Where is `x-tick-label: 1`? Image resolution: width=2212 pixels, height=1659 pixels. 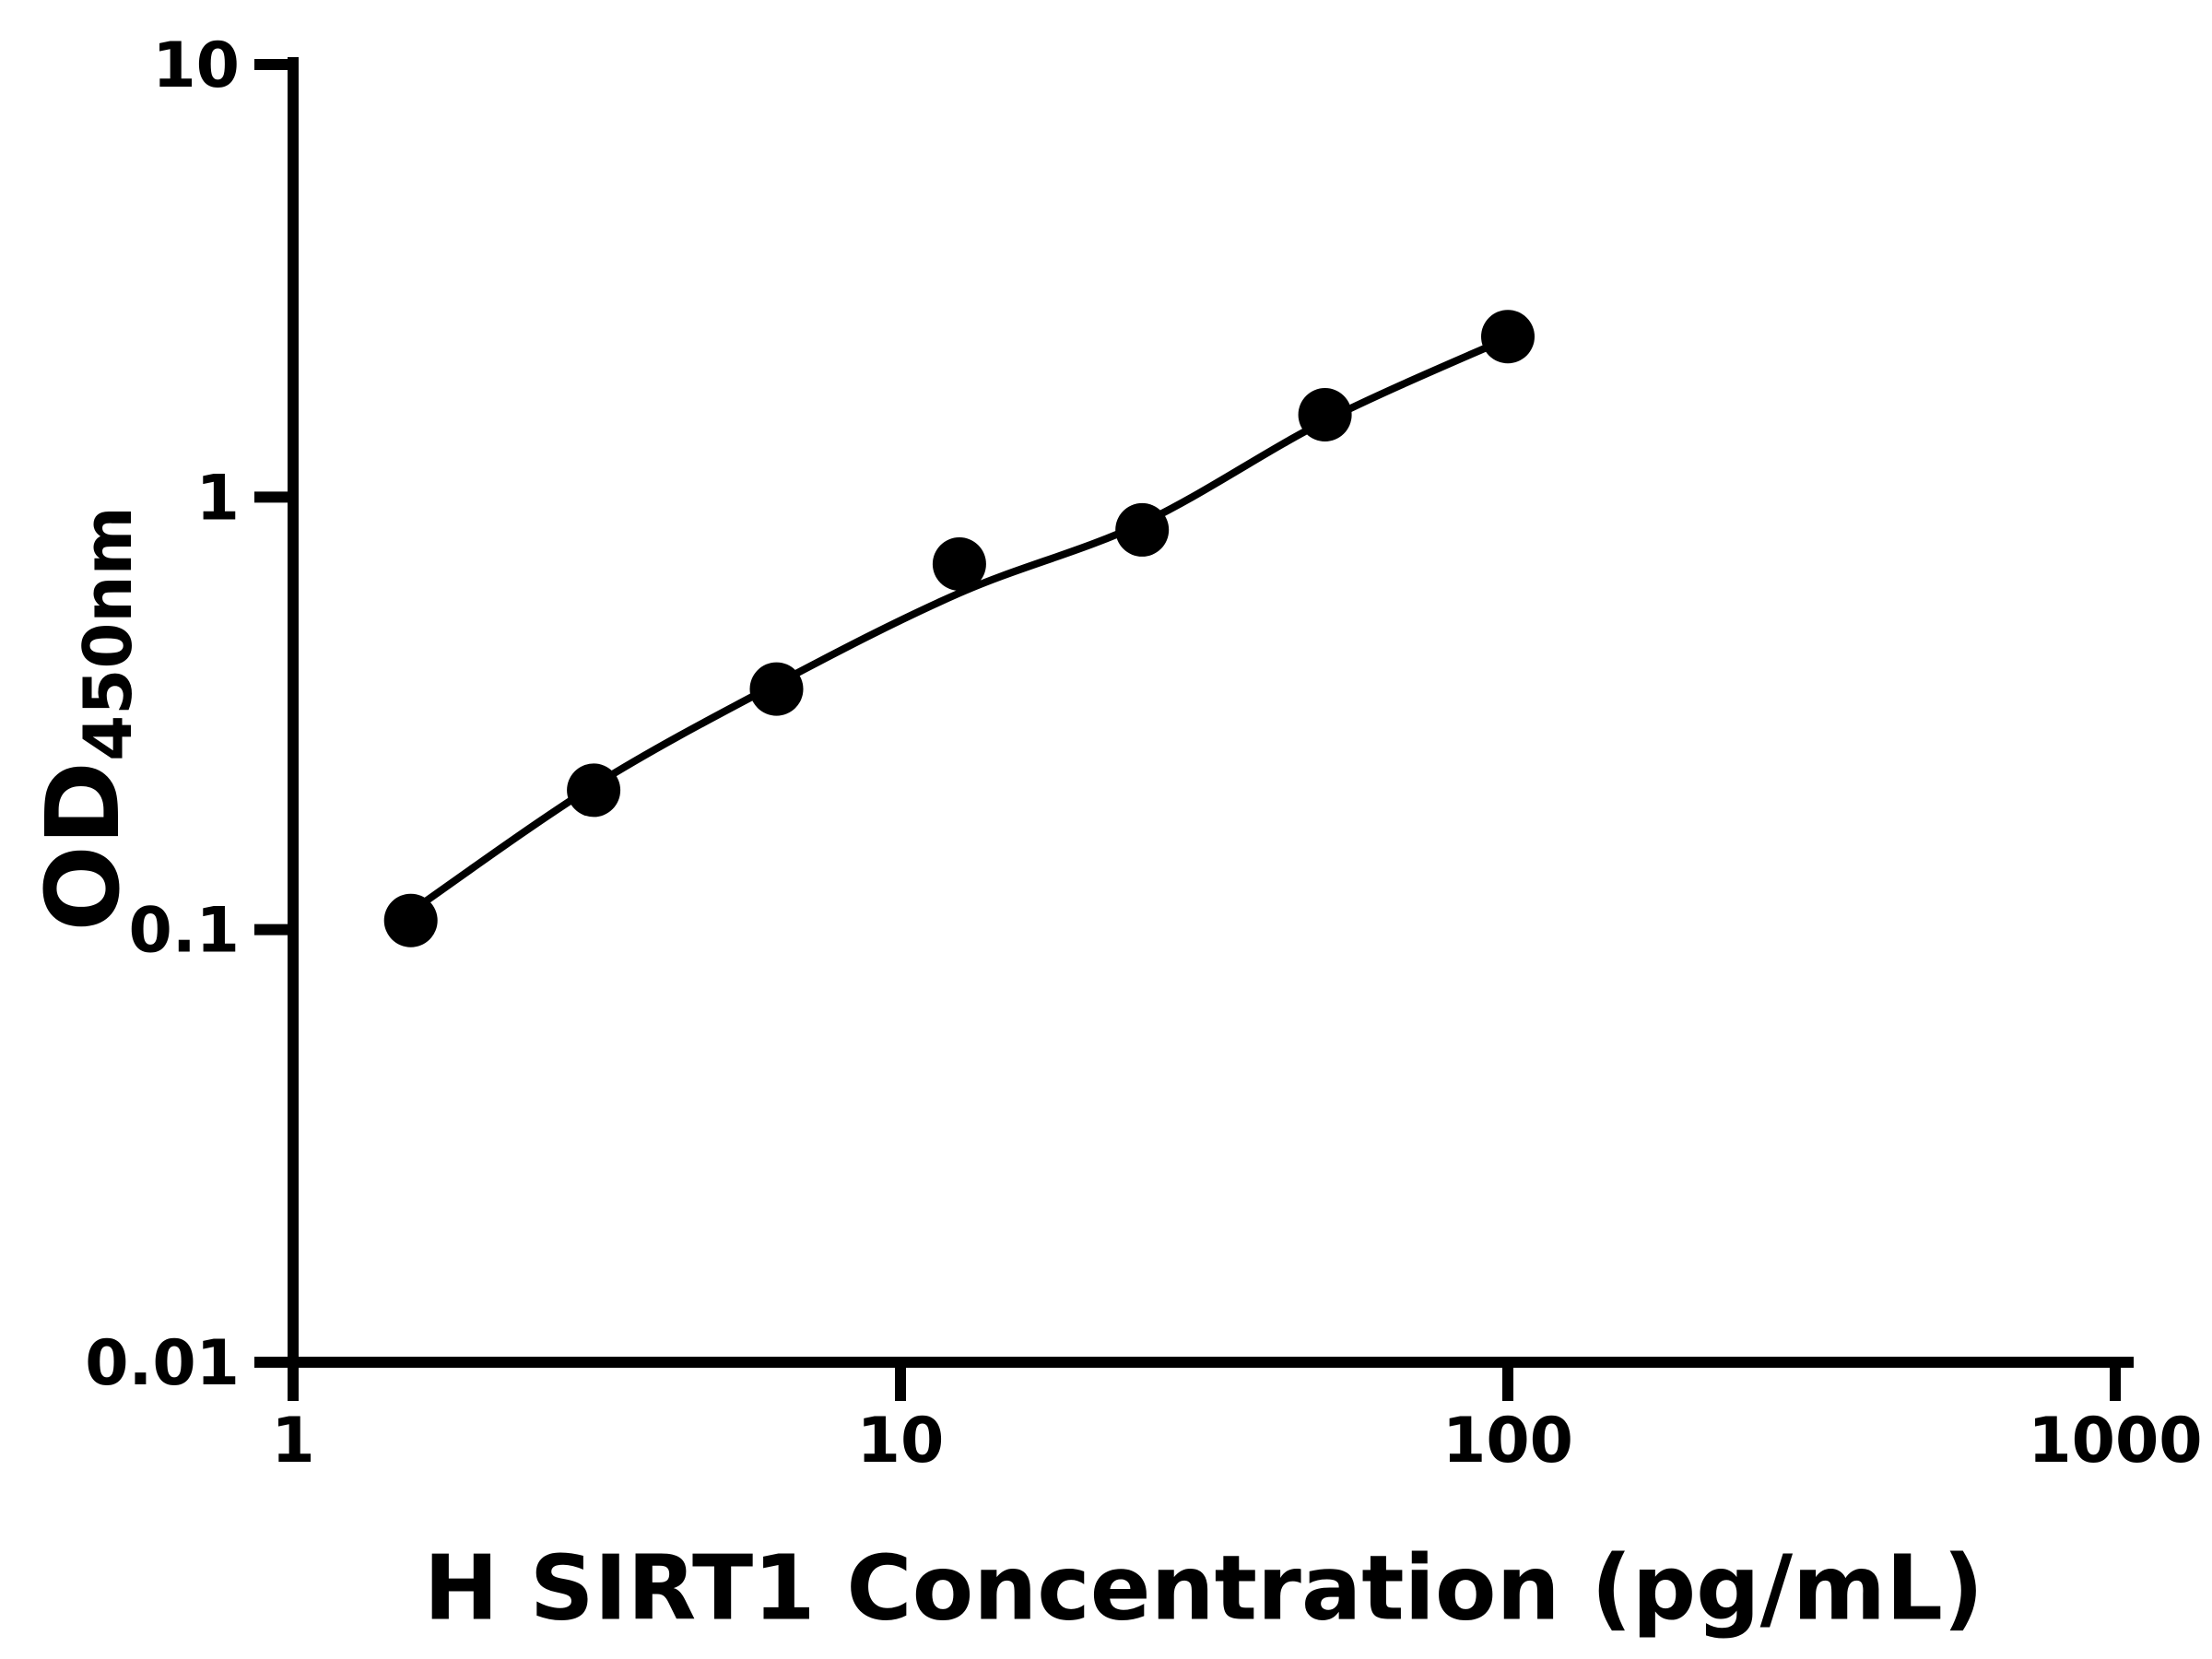 x-tick-label: 1 is located at coordinates (292, 1441).